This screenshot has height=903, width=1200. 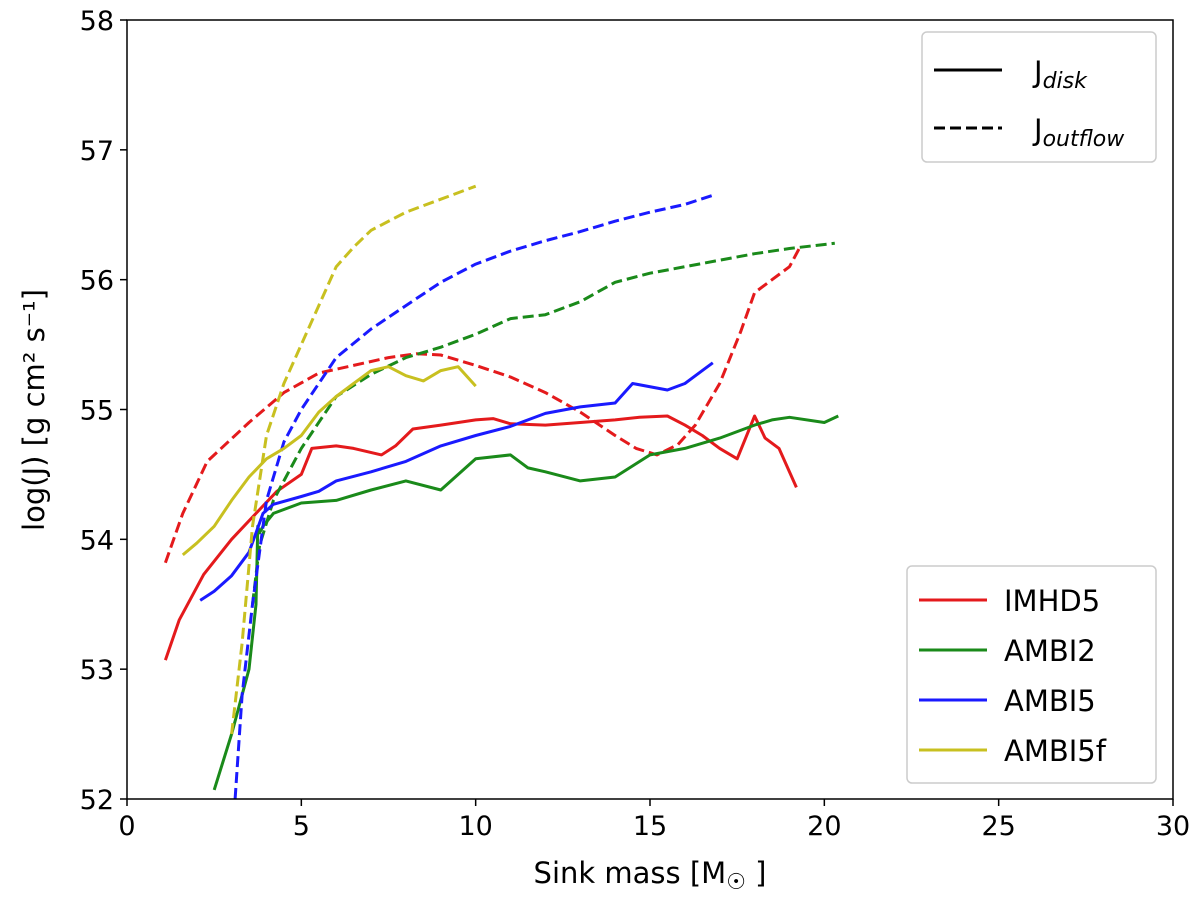 I want to click on x-tick-label: 10, so click(x=475, y=826).